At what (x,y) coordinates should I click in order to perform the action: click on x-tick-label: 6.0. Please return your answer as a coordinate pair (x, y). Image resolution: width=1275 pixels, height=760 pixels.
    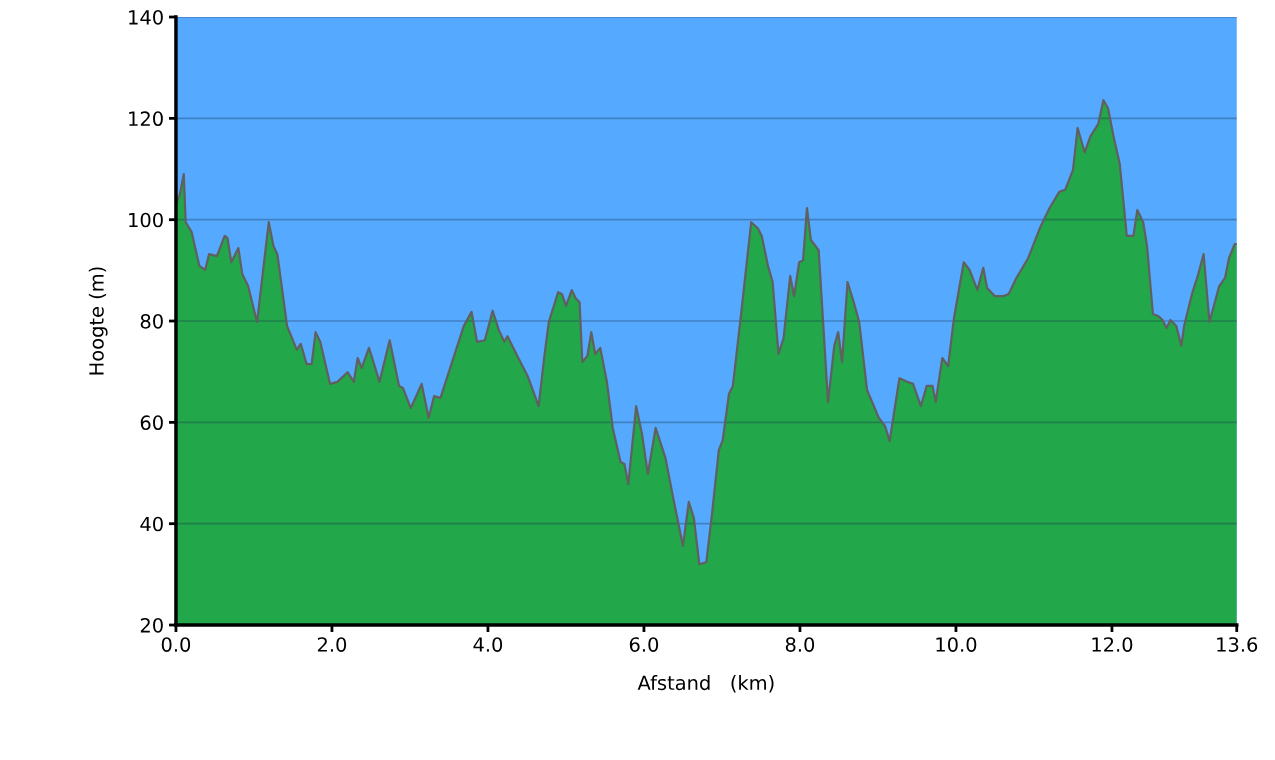
    Looking at the image, I should click on (644, 644).